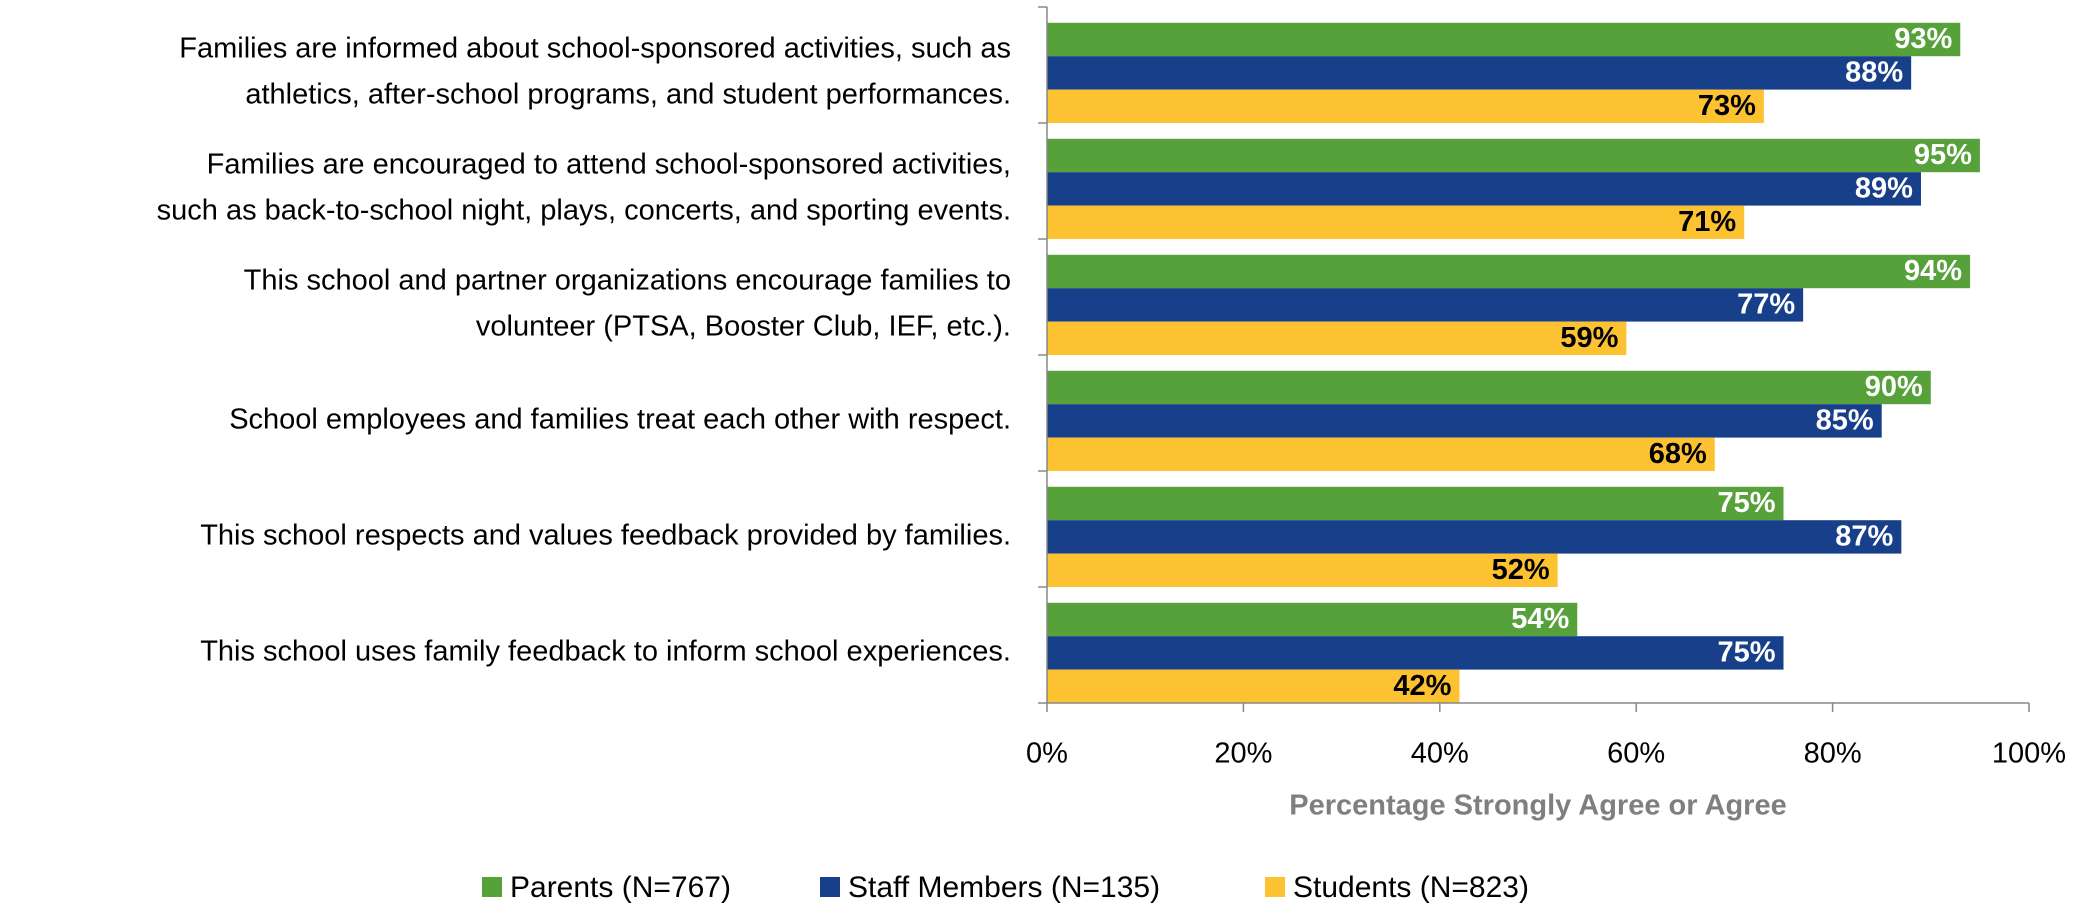 Image resolution: width=2095 pixels, height=908 pixels. Describe the element at coordinates (1874, 73) in the screenshot. I see `value-label: 88%` at that location.